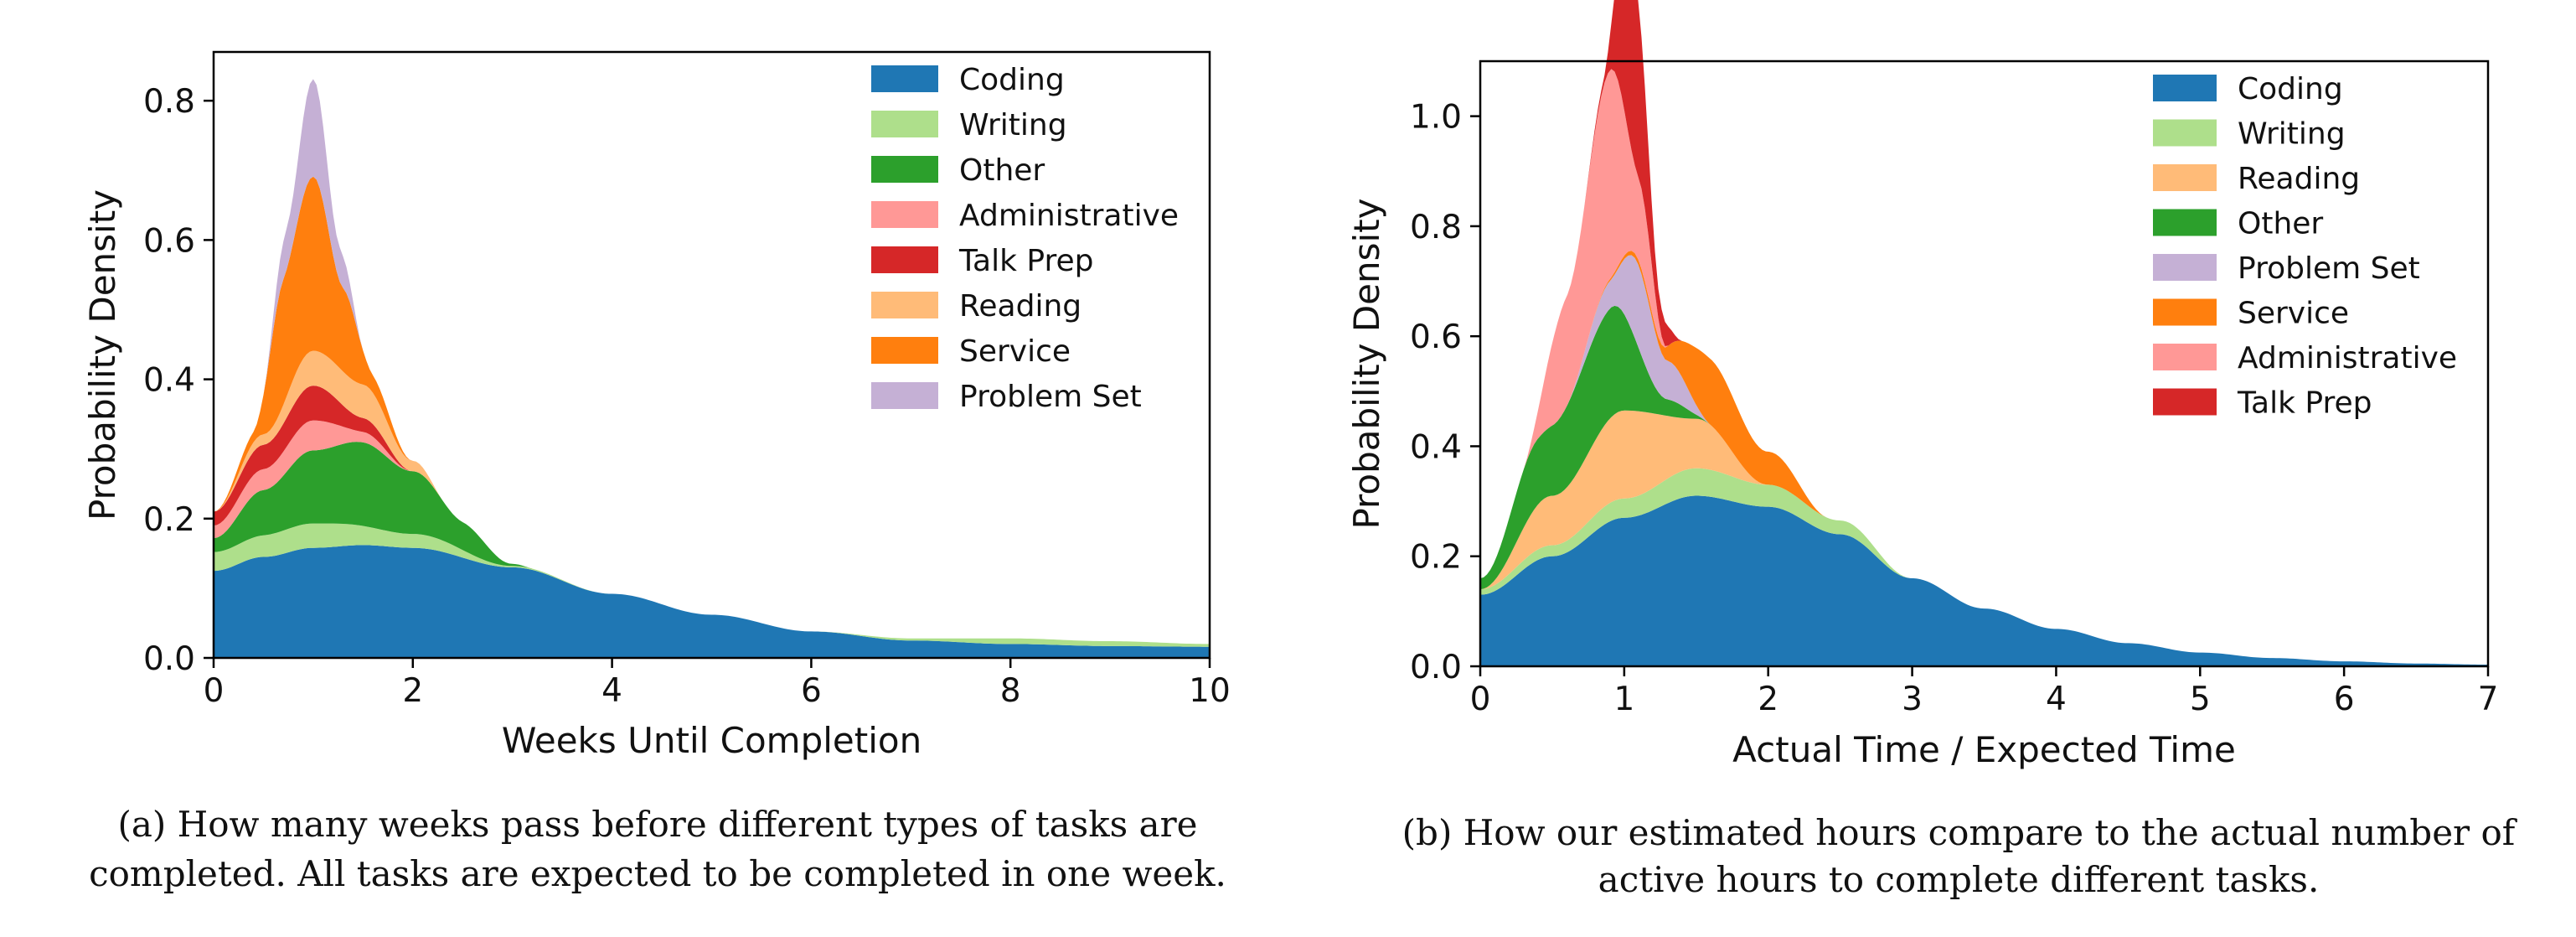 The height and width of the screenshot is (937, 2576). I want to click on area-talk-prep, so click(712, 515).